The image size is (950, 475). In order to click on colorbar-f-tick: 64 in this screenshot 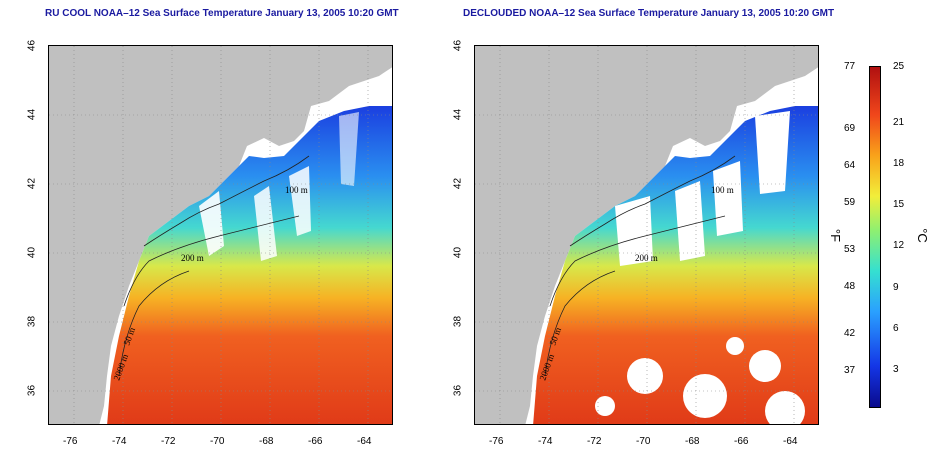, I will do `click(850, 165)`.